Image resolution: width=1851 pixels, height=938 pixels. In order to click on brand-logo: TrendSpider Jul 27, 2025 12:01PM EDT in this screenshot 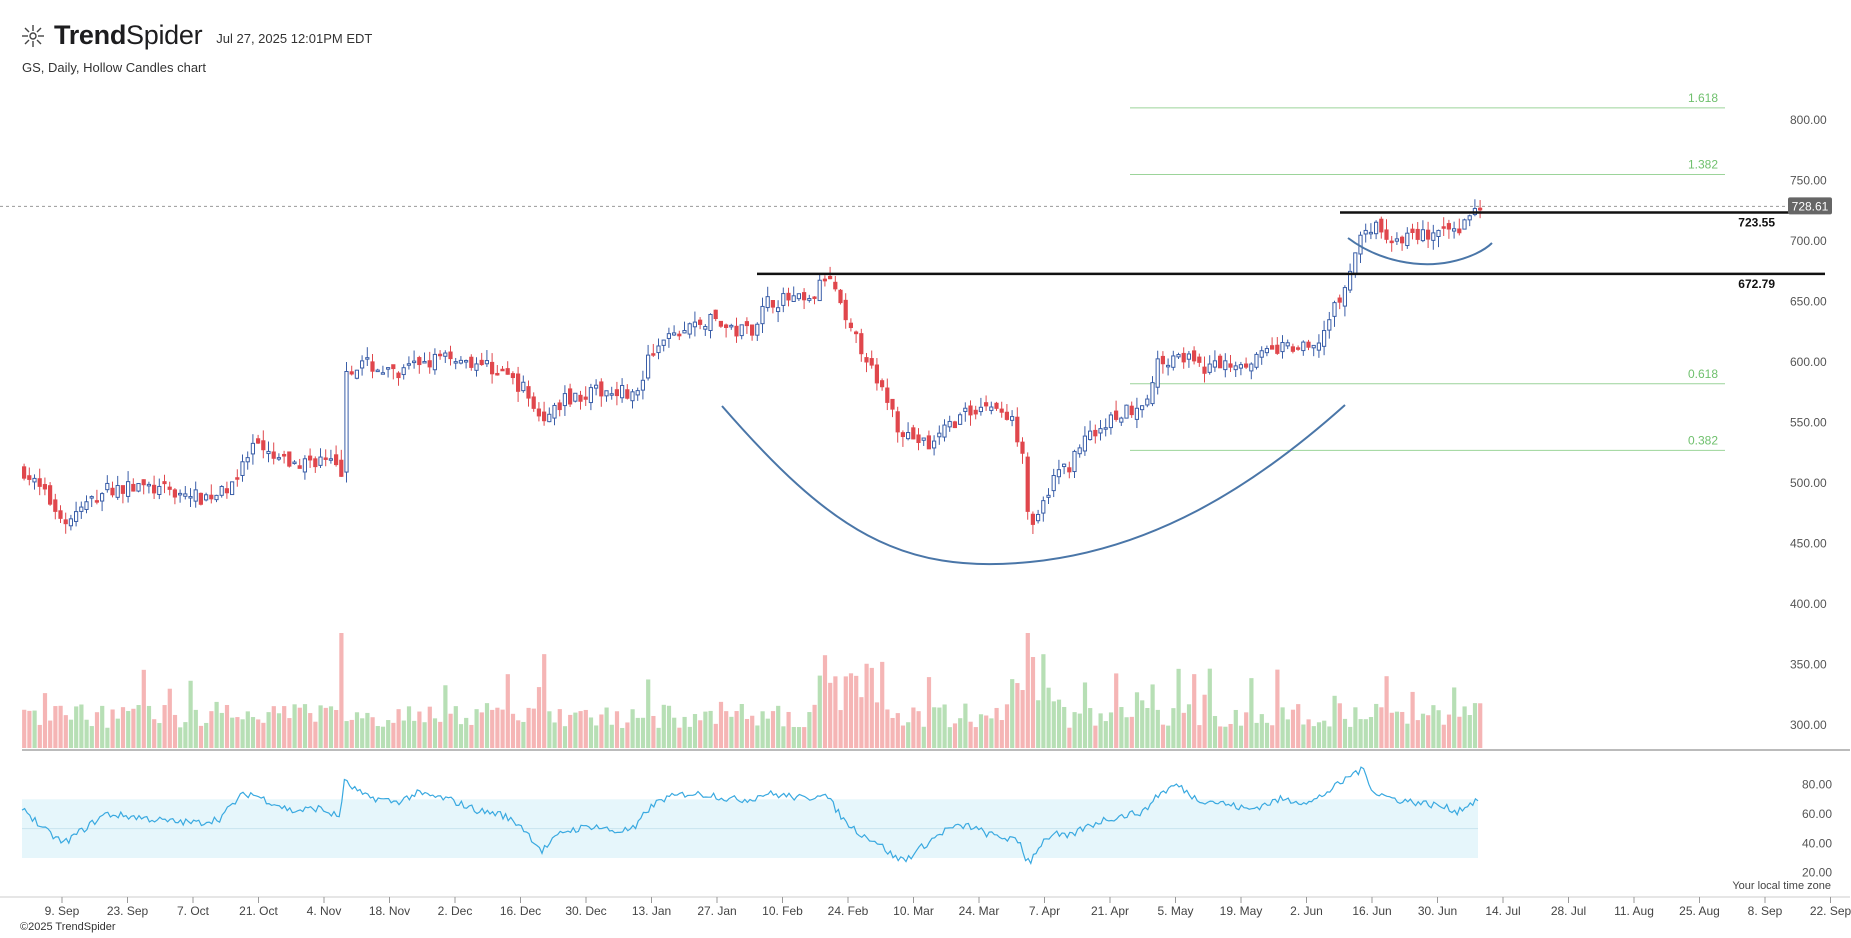, I will do `click(196, 35)`.